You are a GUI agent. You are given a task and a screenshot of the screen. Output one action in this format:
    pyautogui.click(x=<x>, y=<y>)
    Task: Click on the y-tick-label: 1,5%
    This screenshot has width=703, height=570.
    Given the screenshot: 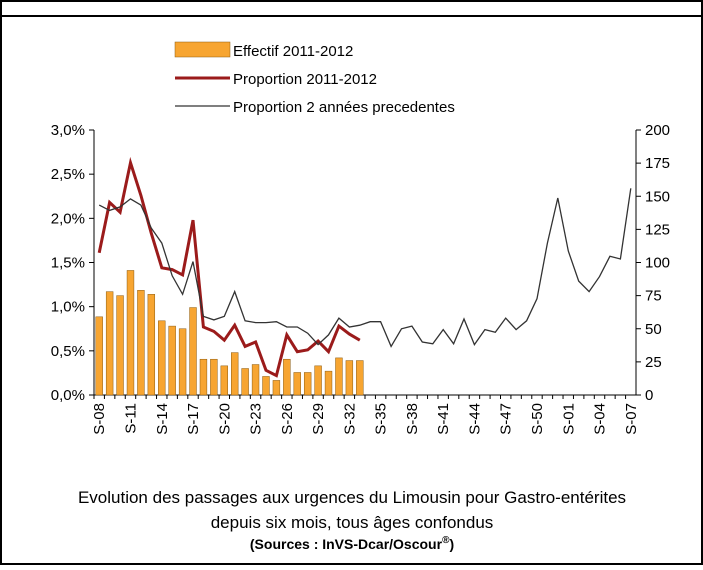 What is the action you would take?
    pyautogui.click(x=68, y=263)
    